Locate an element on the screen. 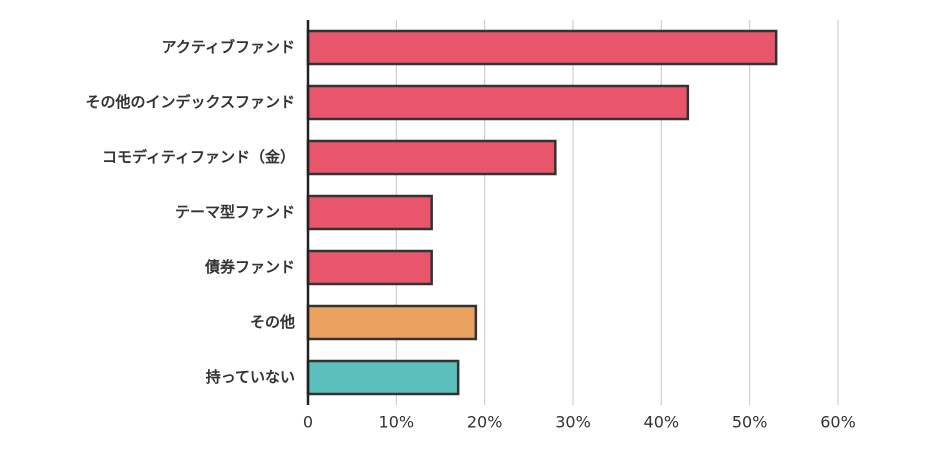 The height and width of the screenshot is (450, 930). x-tick-label: 60% is located at coordinates (838, 422).